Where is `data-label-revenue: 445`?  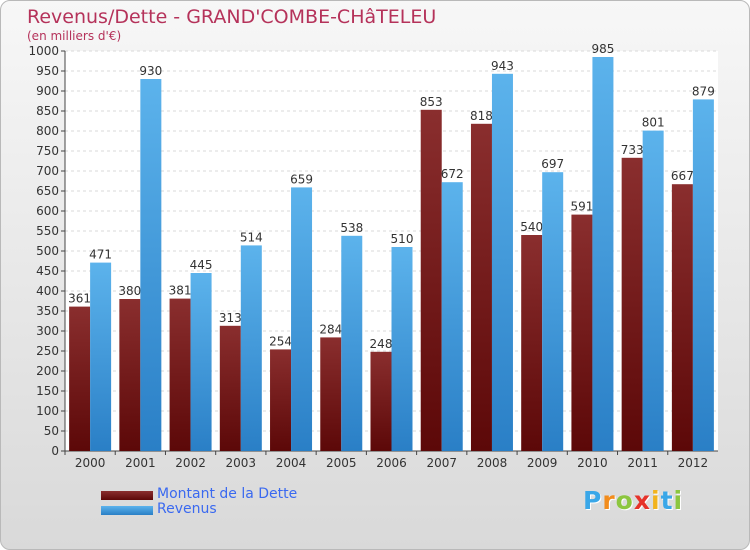
data-label-revenue: 445 is located at coordinates (201, 265).